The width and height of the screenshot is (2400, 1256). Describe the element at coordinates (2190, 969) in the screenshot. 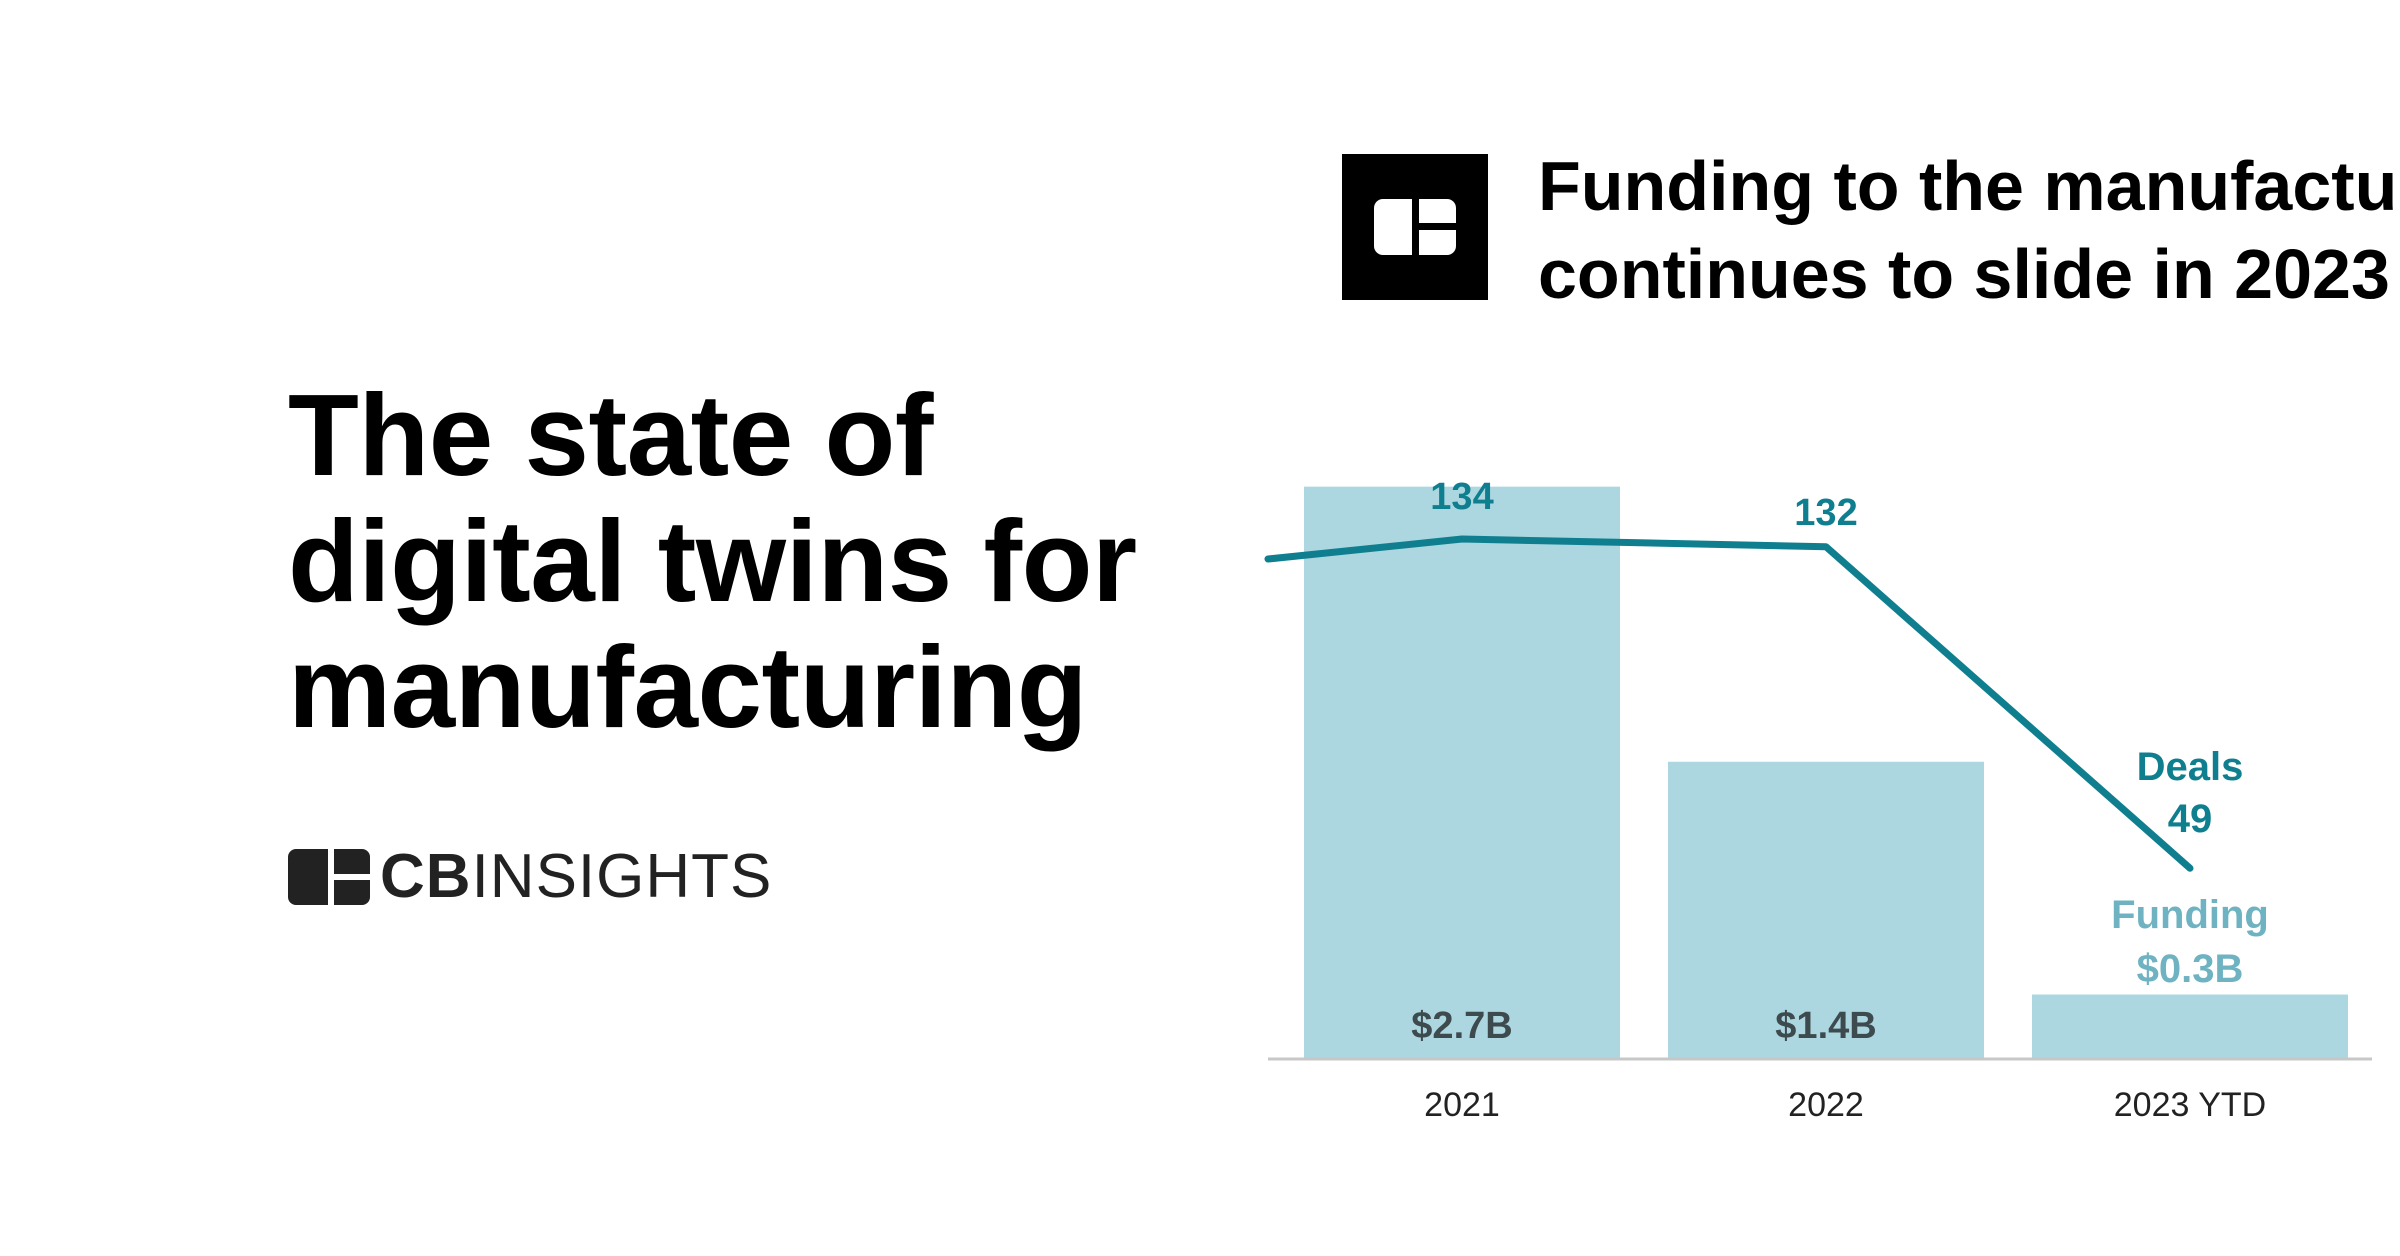

I see `funding-legend-value: $0.3B` at that location.